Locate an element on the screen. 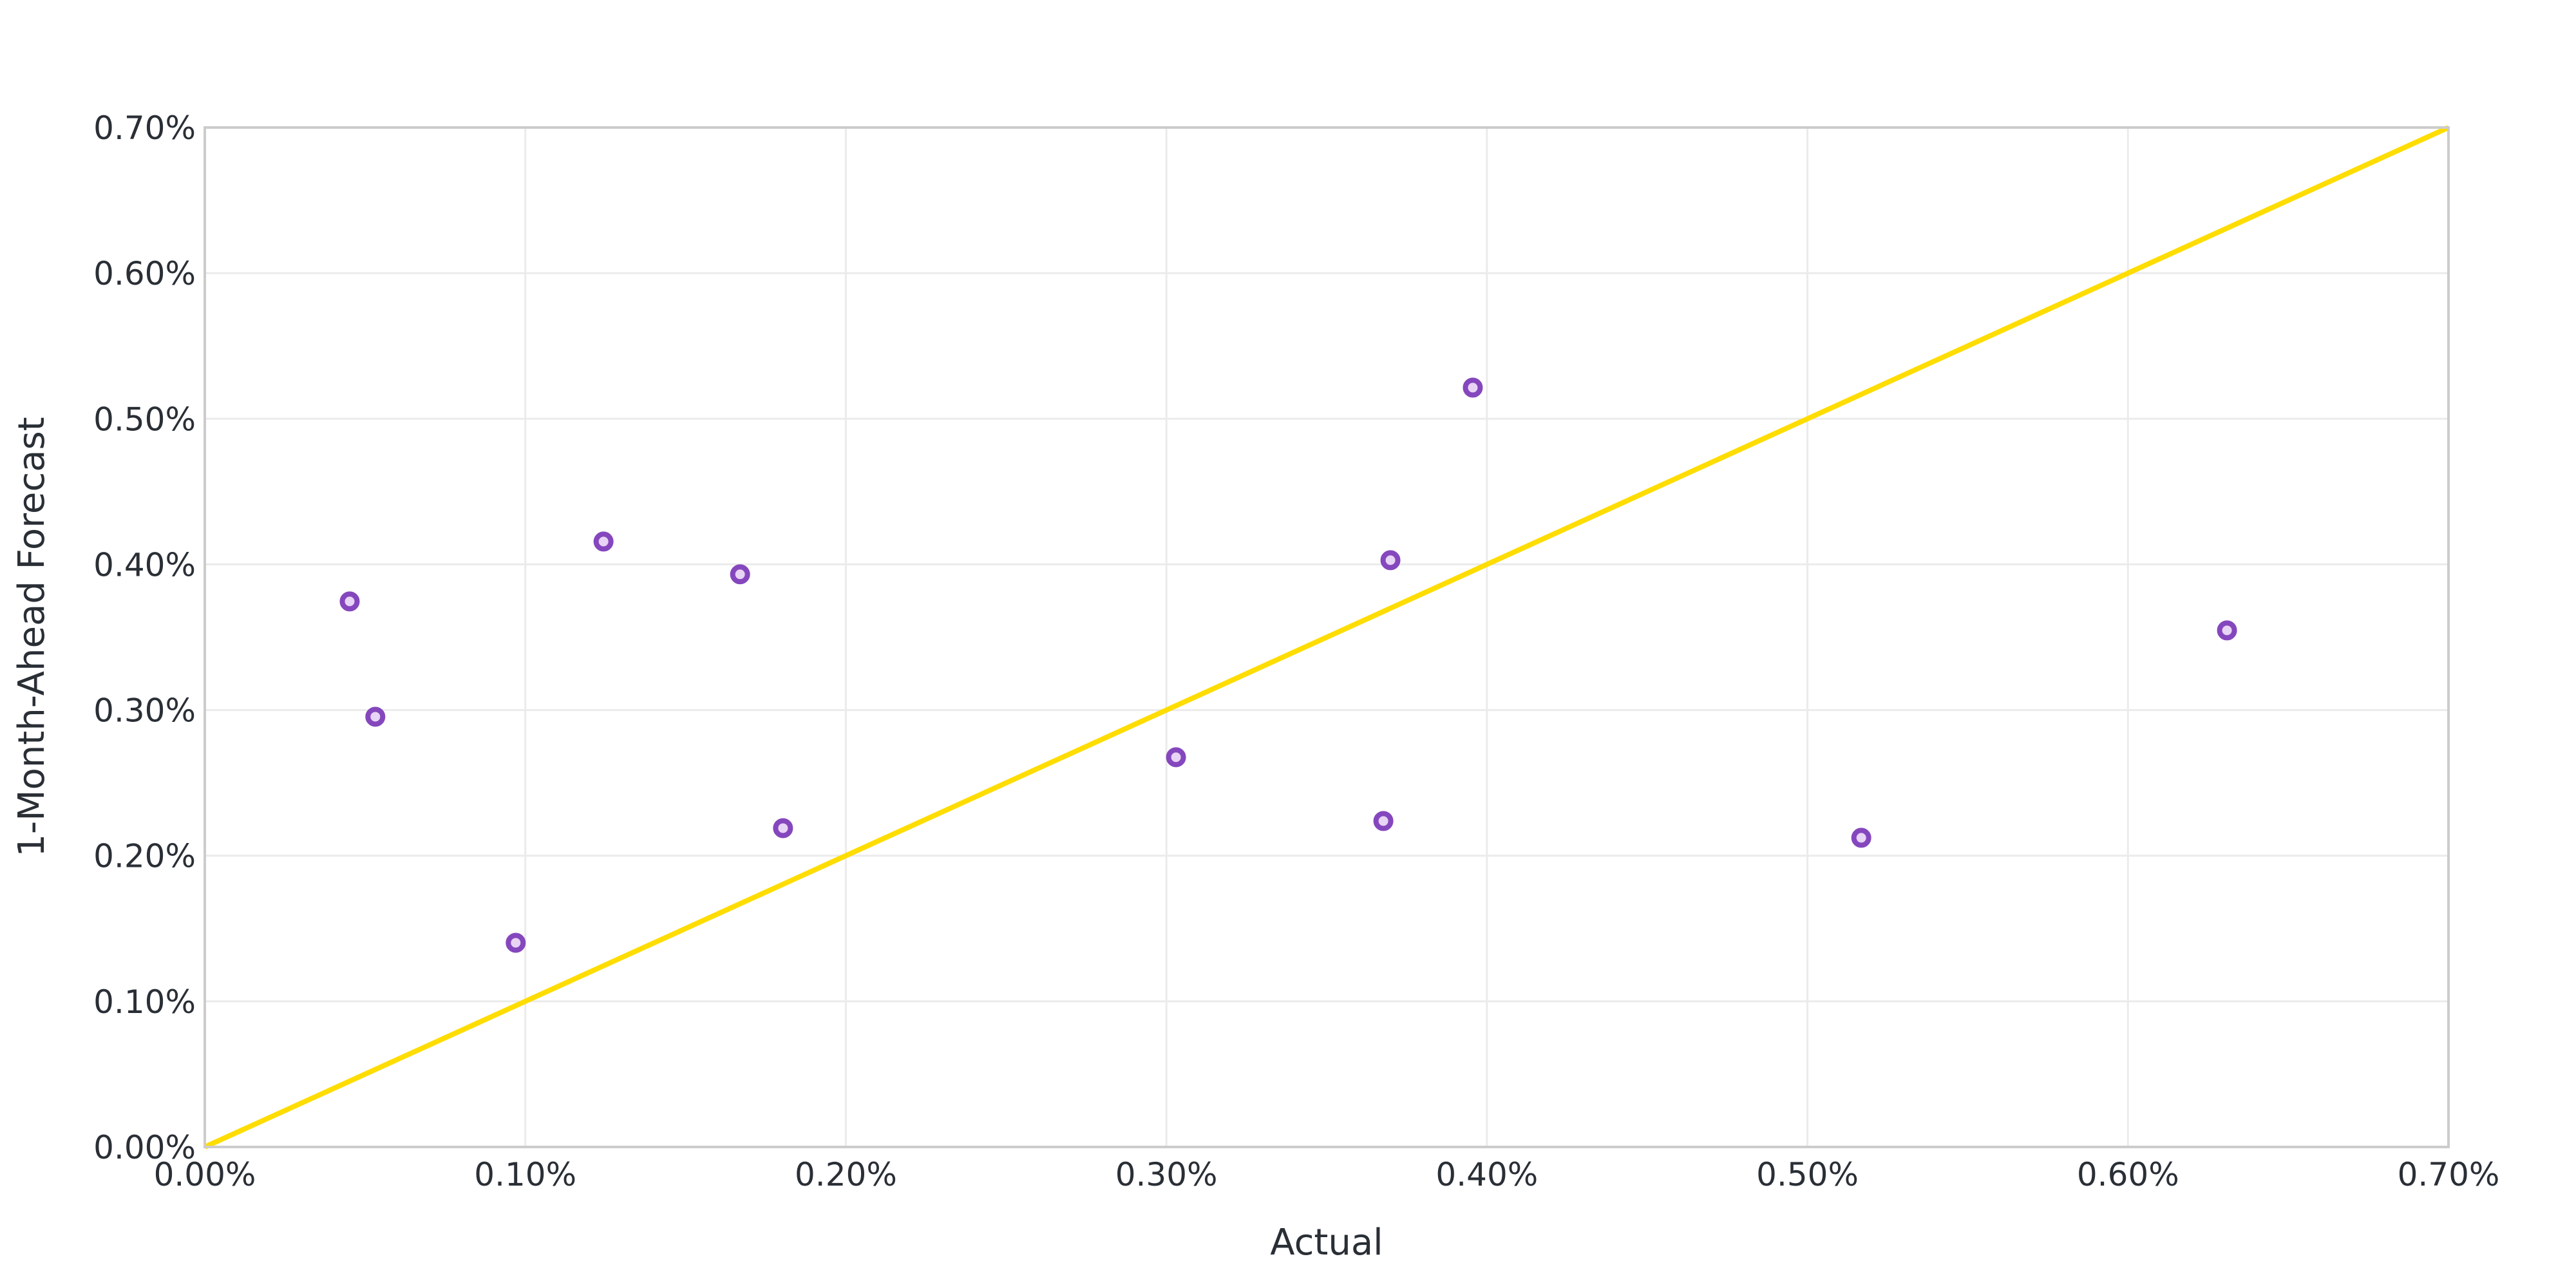 This screenshot has width=2576, height=1288. y-tick-label: 0.30% is located at coordinates (144, 711).